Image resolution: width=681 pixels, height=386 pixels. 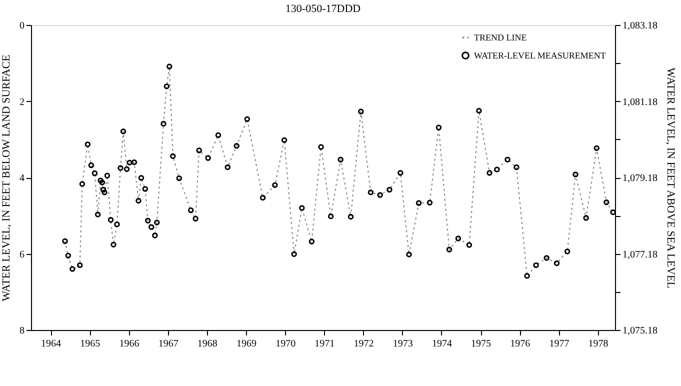 I want to click on y-axis-title: WATER LEVEL, IN FEET BELOW LAND SURFACE, so click(x=6, y=178).